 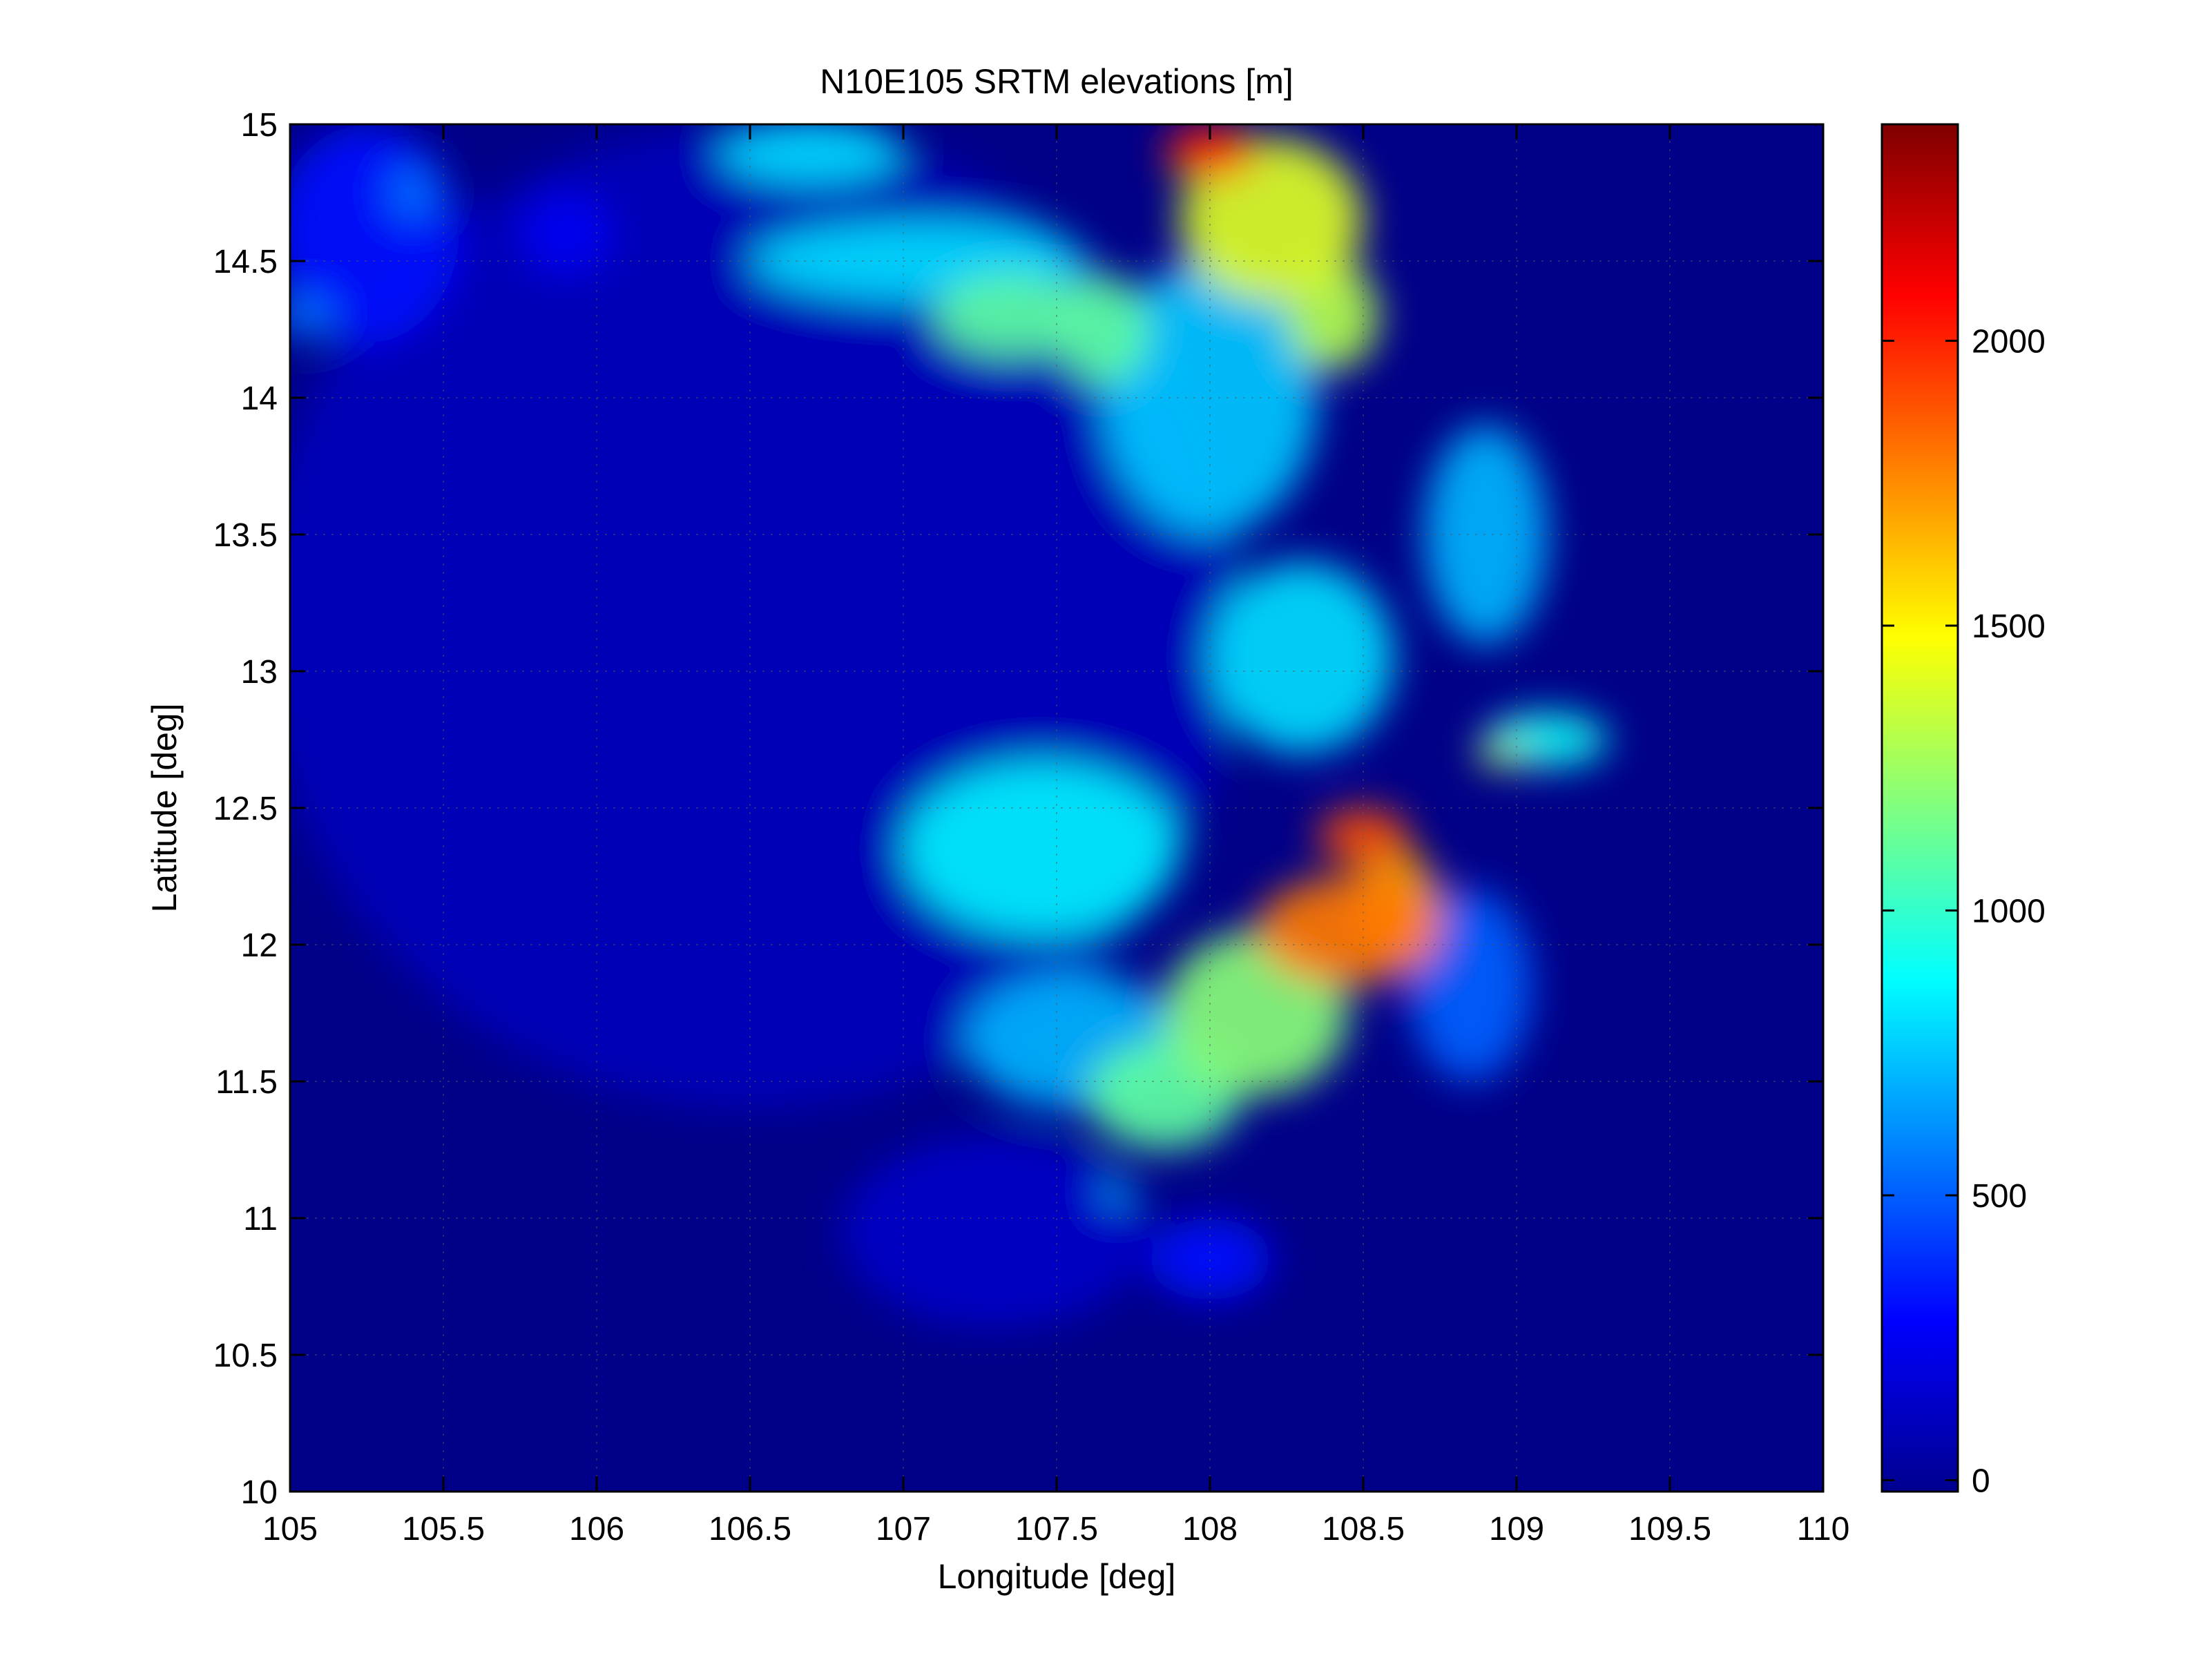 What do you see at coordinates (165, 807) in the screenshot?
I see `y-axis-title: Latitude [deg]` at bounding box center [165, 807].